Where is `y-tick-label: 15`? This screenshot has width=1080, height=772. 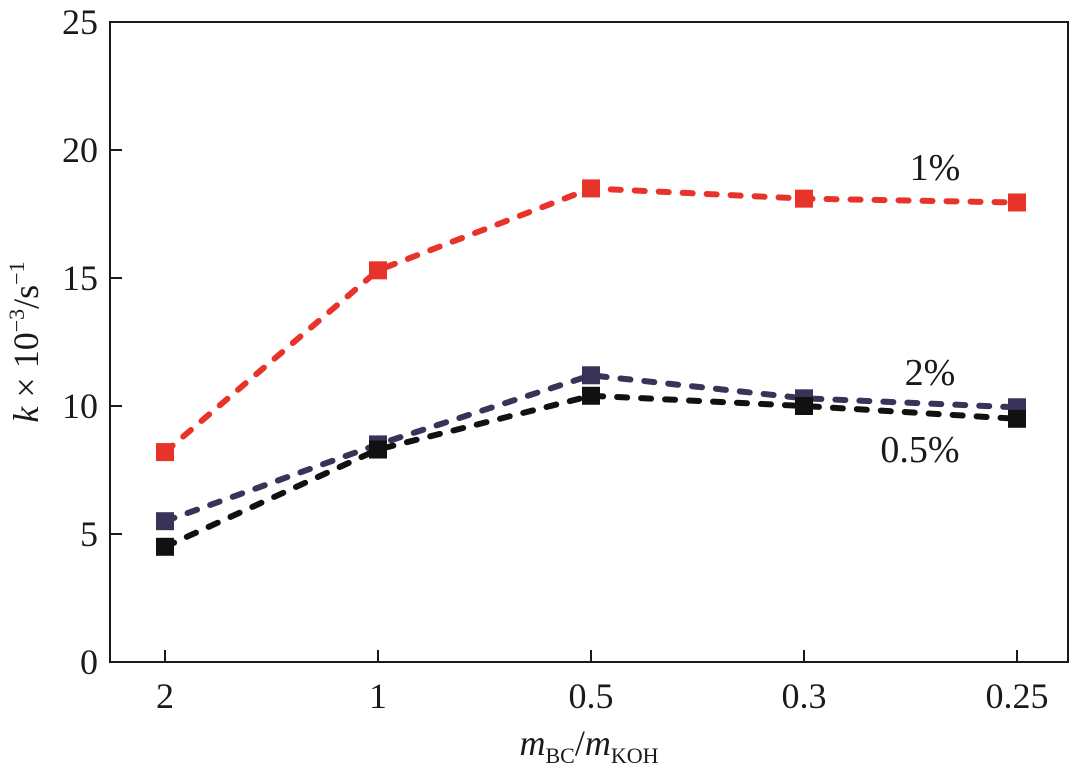 y-tick-label: 15 is located at coordinates (80, 278).